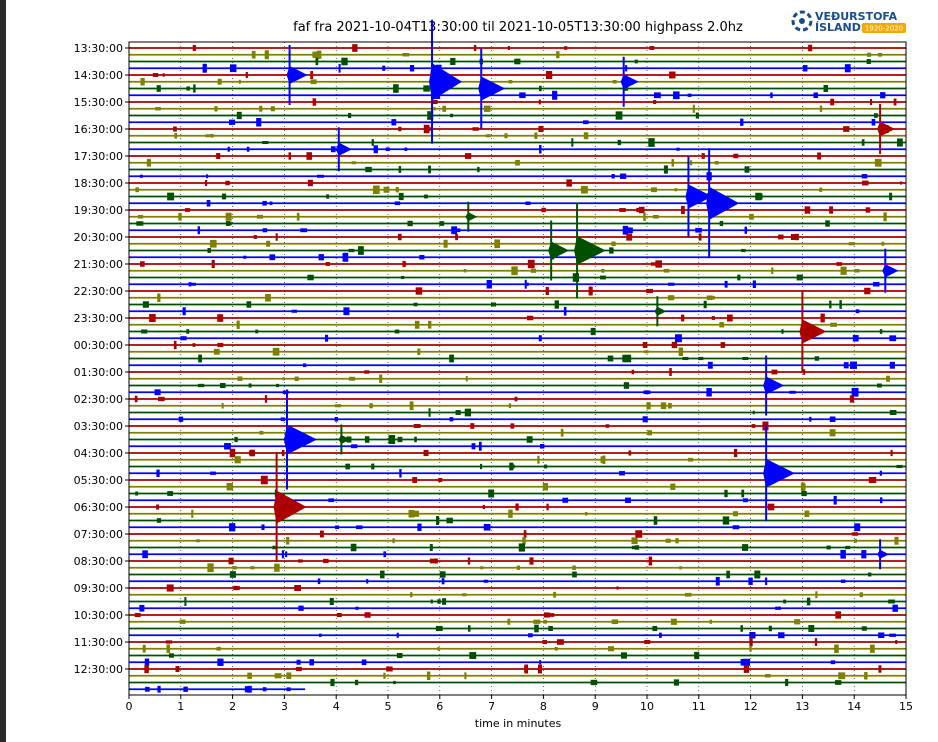 The image size is (938, 742). Describe the element at coordinates (98, 102) in the screenshot. I see `y-tick-label: 15:30:00` at that location.